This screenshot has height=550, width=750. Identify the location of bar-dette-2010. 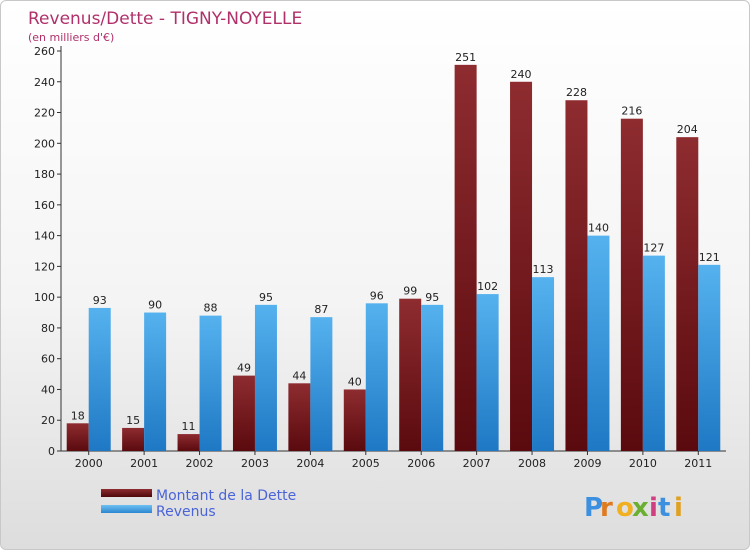
(631, 284).